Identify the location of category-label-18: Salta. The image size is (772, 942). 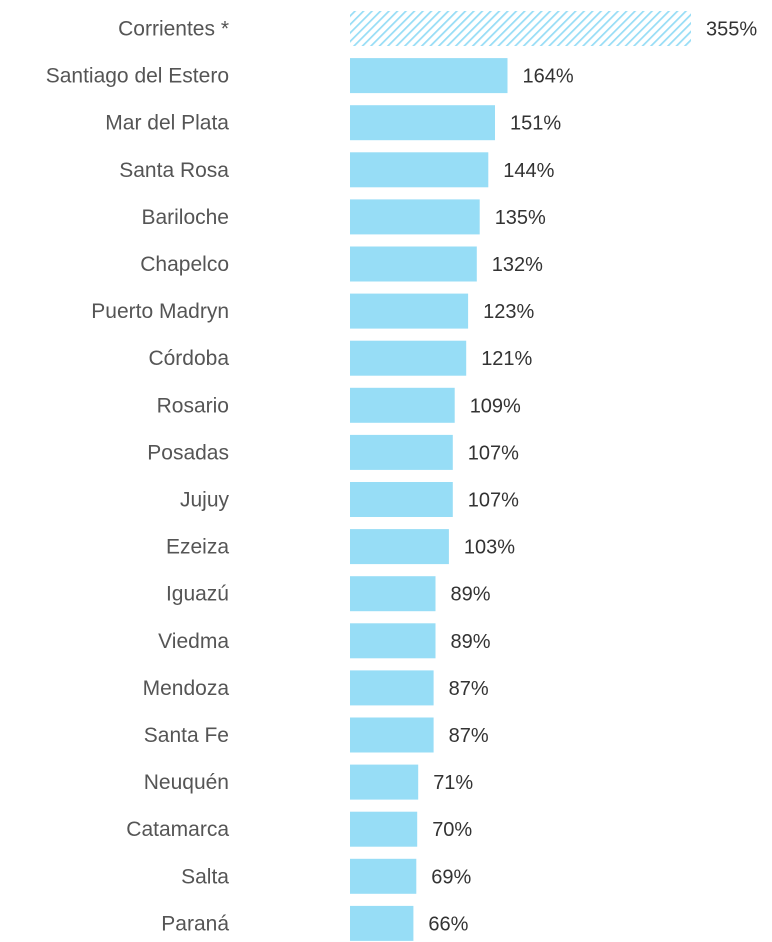
(205, 876).